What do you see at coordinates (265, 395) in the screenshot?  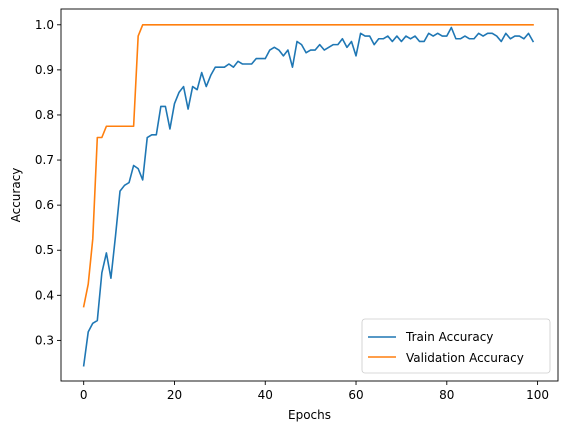 I see `x-tick-label: 40` at bounding box center [265, 395].